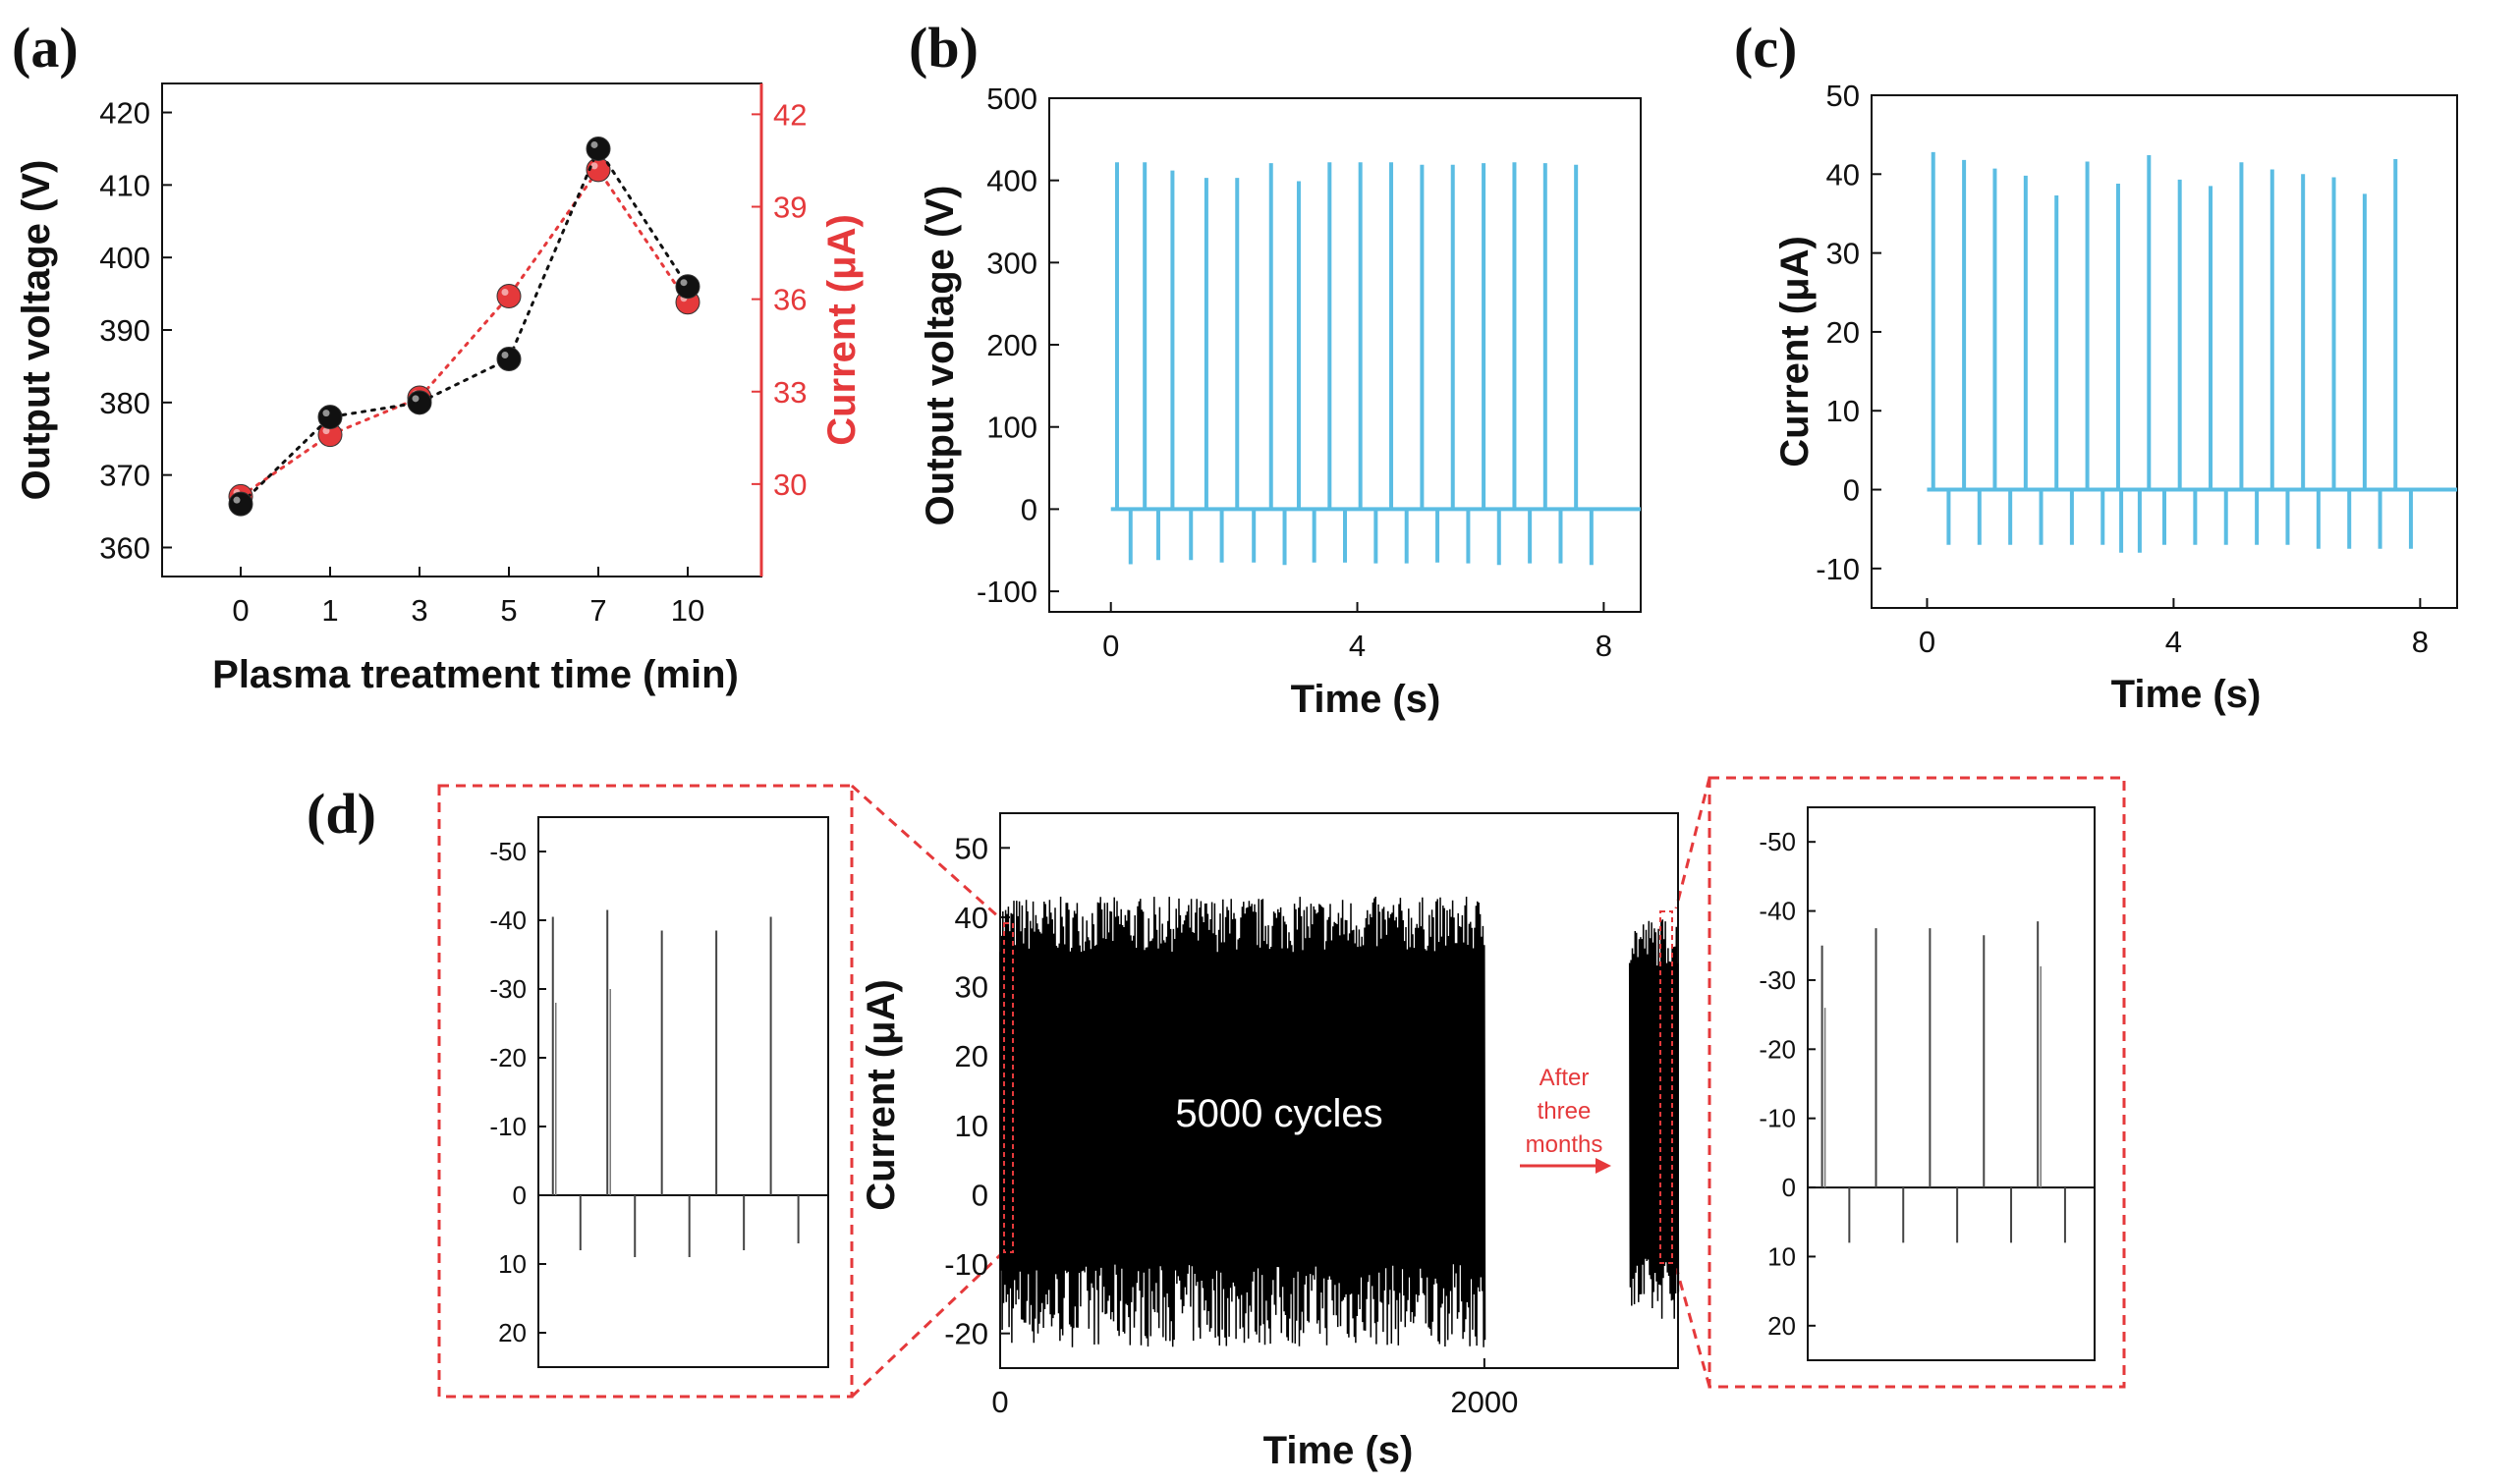 This screenshot has height=1484, width=2520. What do you see at coordinates (1789, 1187) in the screenshot?
I see `right-inset-ytick-label: 0` at bounding box center [1789, 1187].